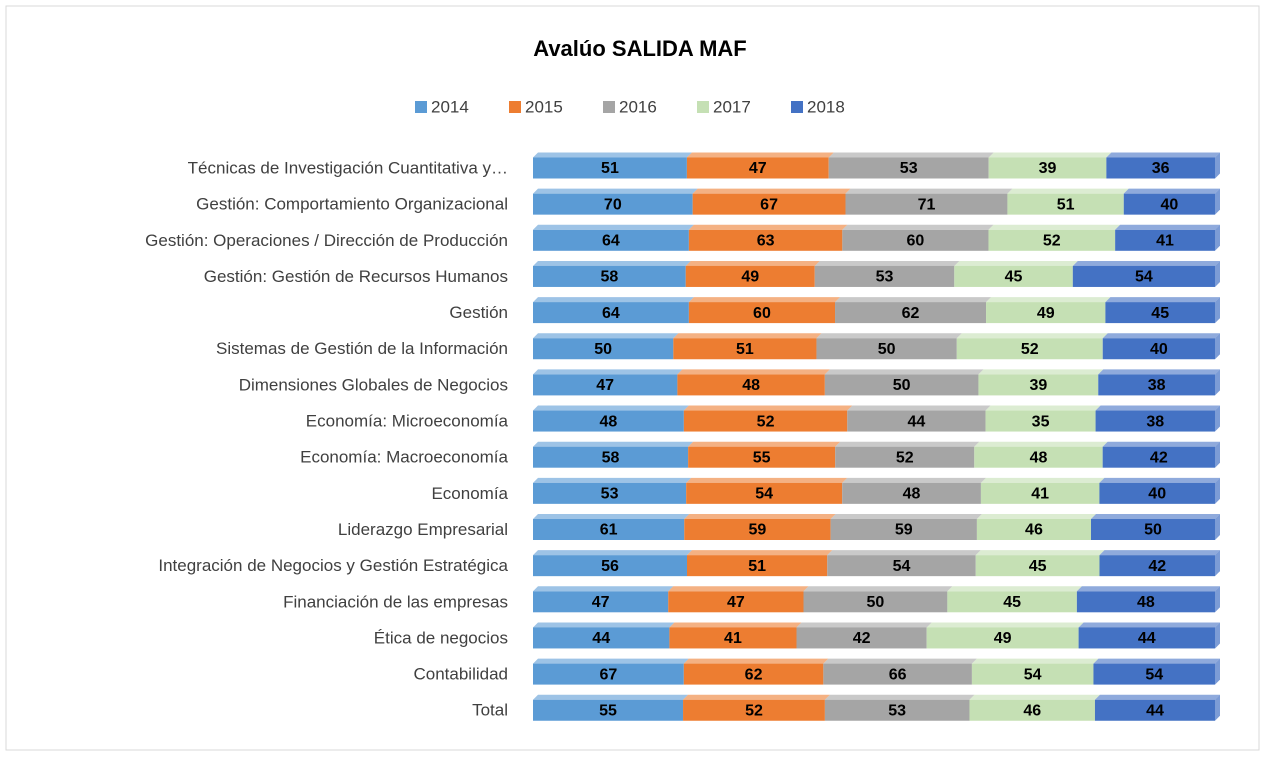  Describe the element at coordinates (758, 530) in the screenshot. I see `data-label: 59` at that location.